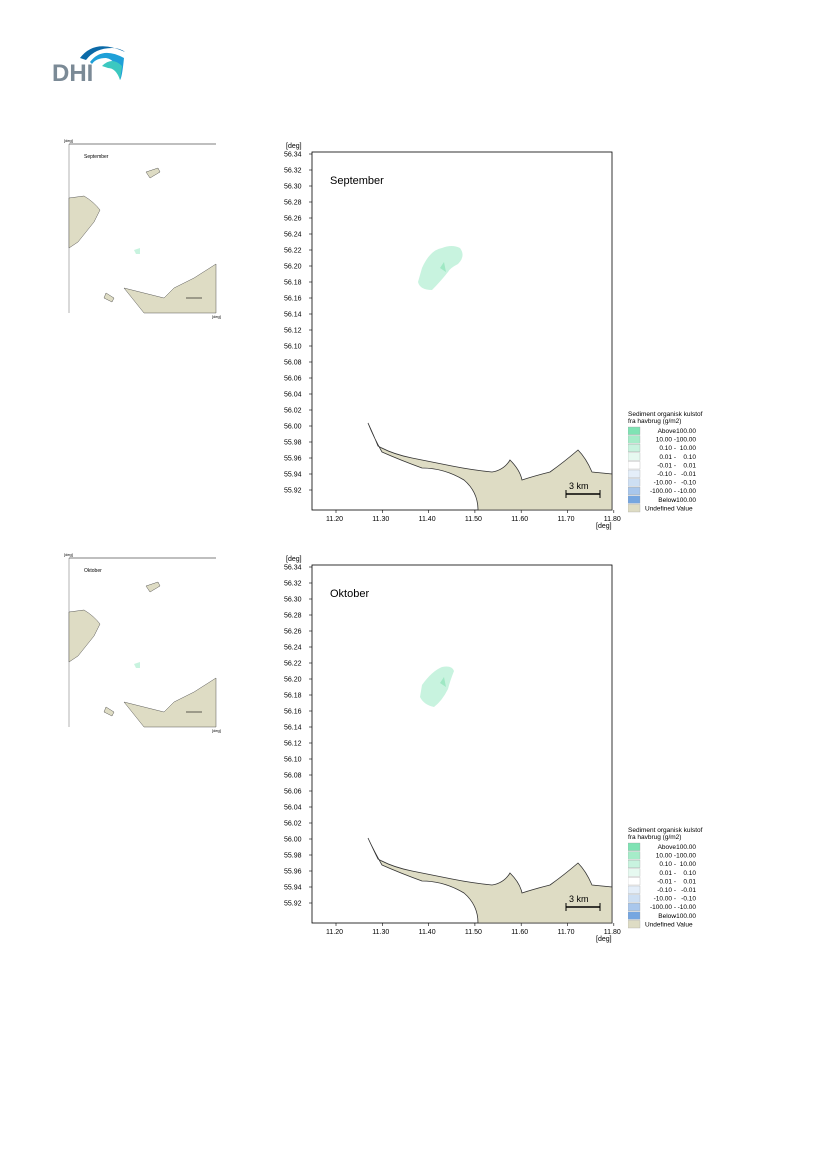 This screenshot has width=827, height=1169. What do you see at coordinates (293, 475) in the screenshot?
I see `y-tick-label: 55.94` at bounding box center [293, 475].